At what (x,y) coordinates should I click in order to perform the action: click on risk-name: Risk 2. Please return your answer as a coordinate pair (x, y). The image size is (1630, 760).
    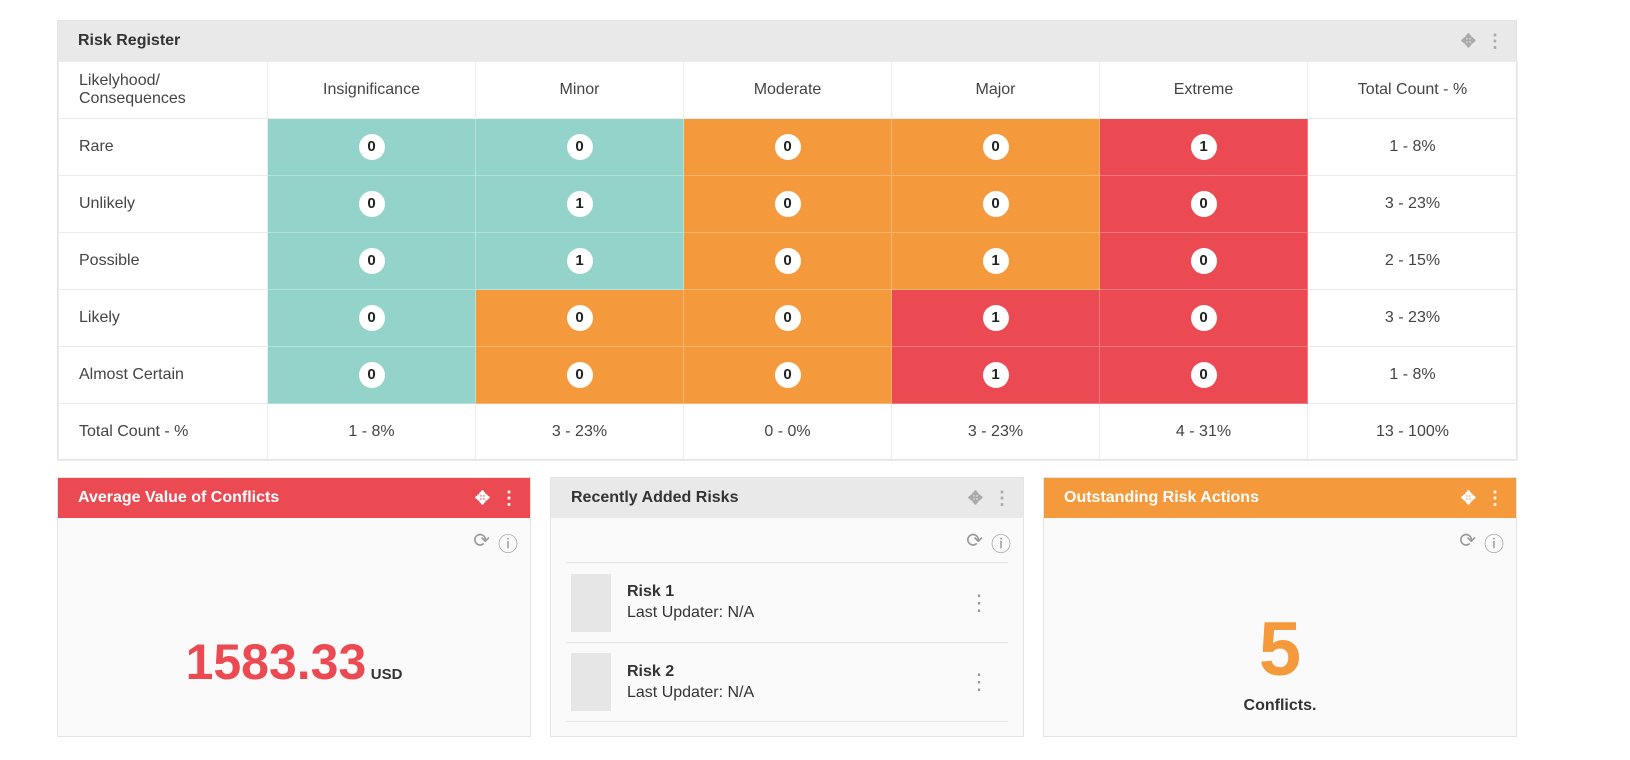
    Looking at the image, I should click on (651, 671).